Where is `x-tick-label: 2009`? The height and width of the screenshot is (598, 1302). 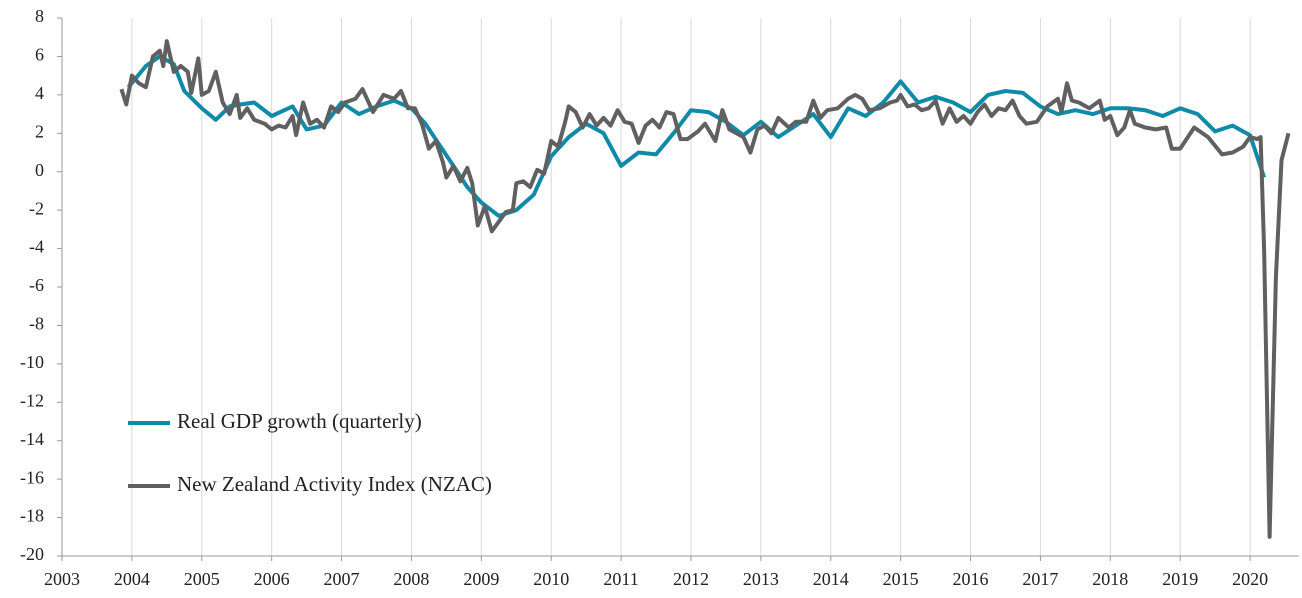
x-tick-label: 2009 is located at coordinates (481, 579).